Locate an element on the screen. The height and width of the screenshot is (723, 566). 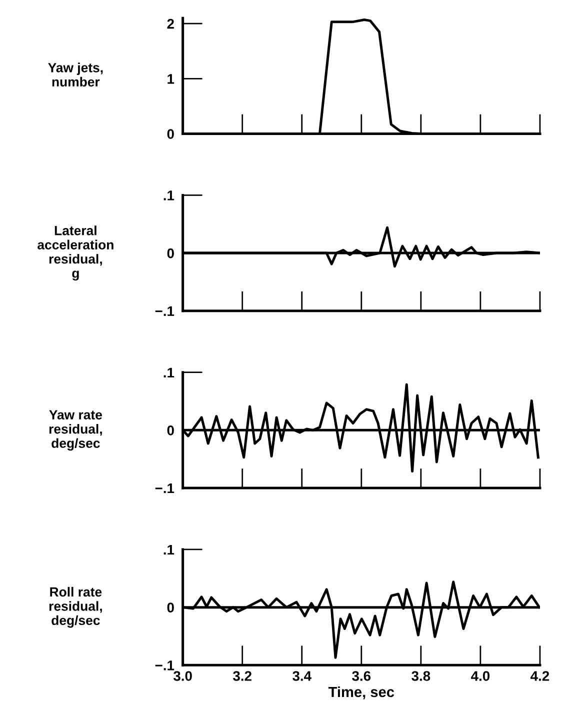
y-axis-title: Roll rate residual, deg/sec is located at coordinates (75, 607).